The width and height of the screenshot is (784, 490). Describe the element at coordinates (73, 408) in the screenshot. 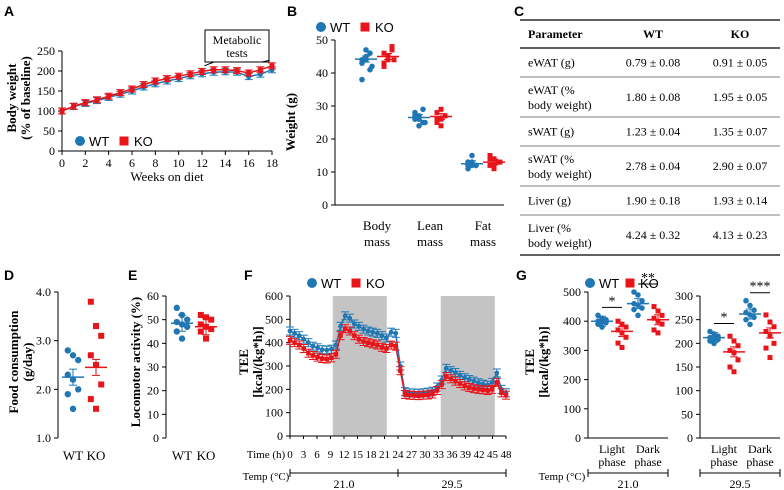

I see `panel-d-point-wt` at that location.